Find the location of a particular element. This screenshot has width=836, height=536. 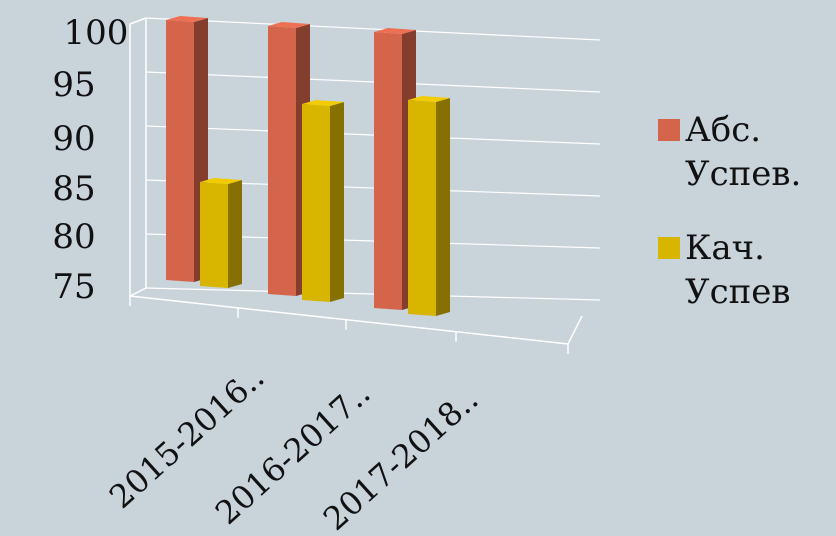

x-axis-line is located at coordinates (349, 320).